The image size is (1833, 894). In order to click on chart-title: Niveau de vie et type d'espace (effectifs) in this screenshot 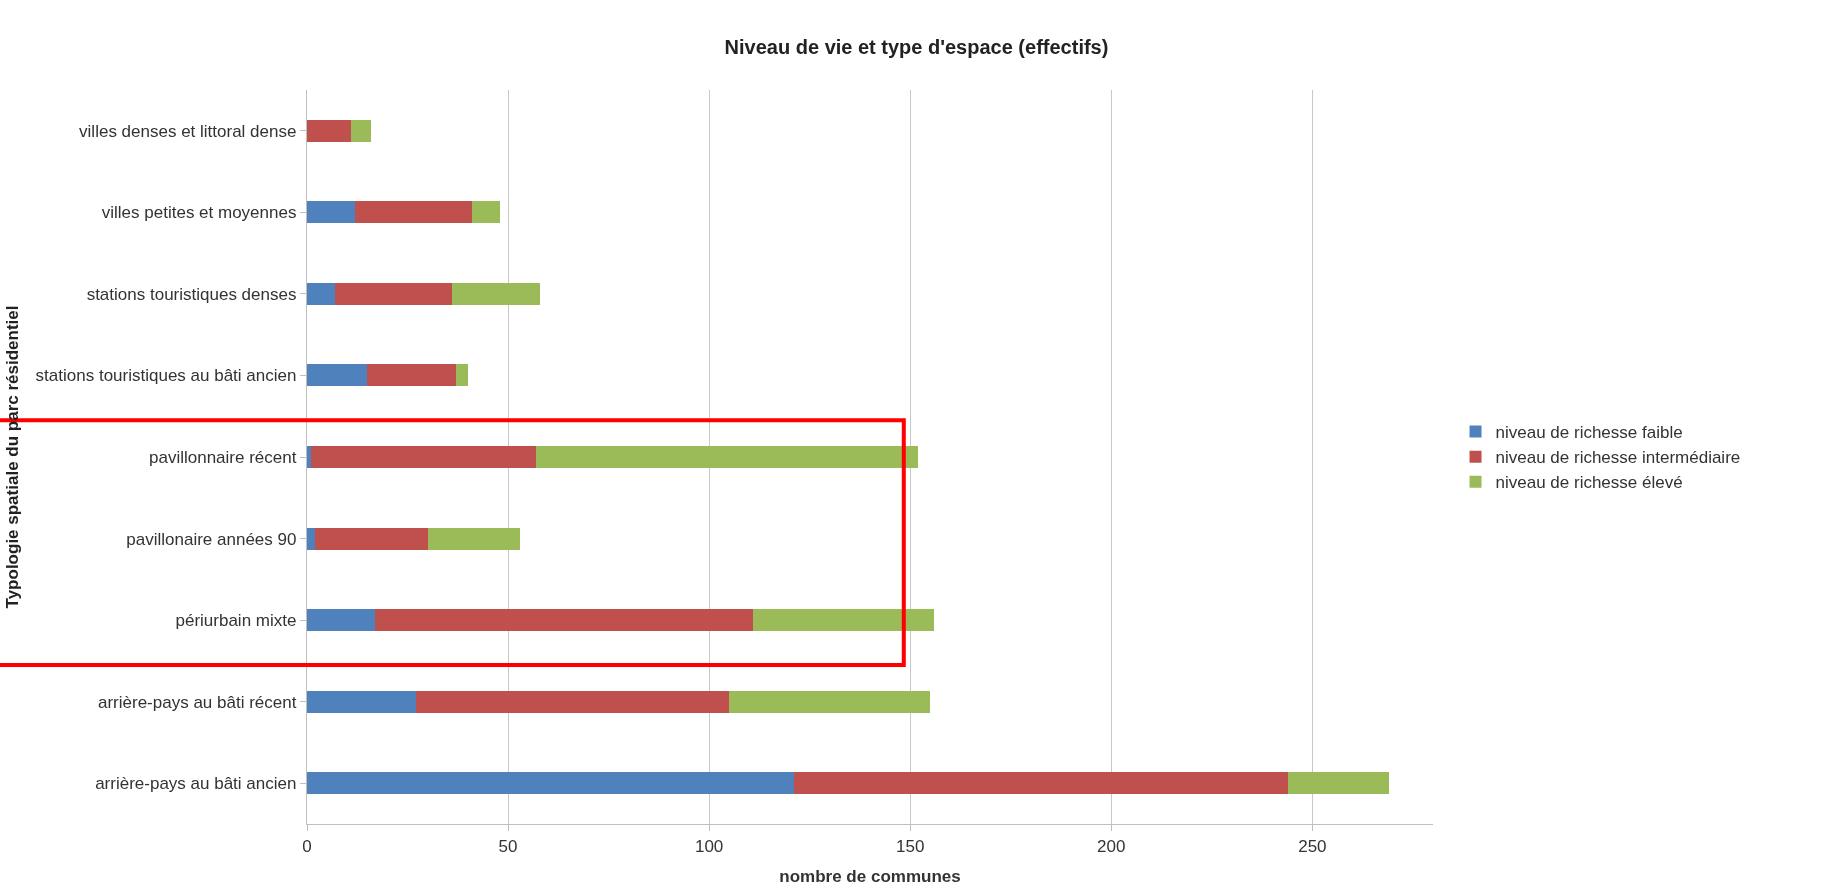, I will do `click(916, 47)`.